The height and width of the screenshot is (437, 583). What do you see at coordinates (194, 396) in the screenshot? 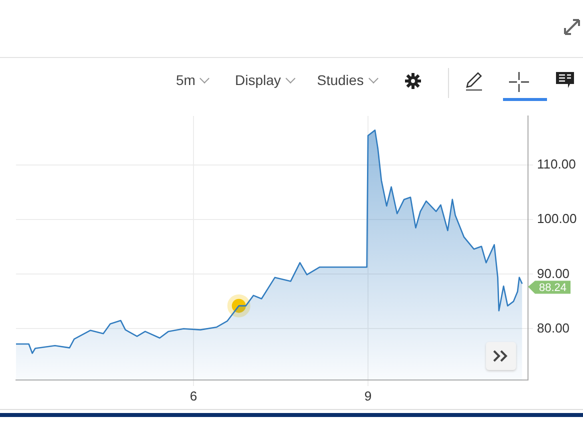
I see `x-tick-label: 6` at bounding box center [194, 396].